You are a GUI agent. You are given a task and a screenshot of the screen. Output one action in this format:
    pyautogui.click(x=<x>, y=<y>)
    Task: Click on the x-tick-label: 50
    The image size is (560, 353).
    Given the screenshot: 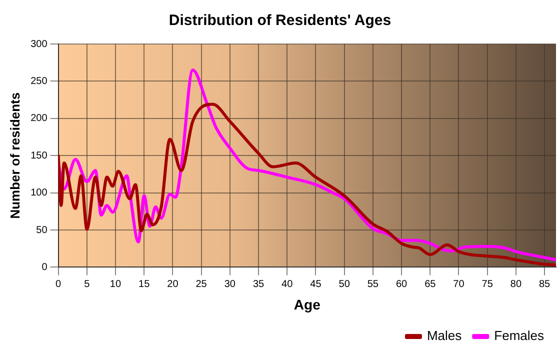 What is the action you would take?
    pyautogui.click(x=344, y=284)
    